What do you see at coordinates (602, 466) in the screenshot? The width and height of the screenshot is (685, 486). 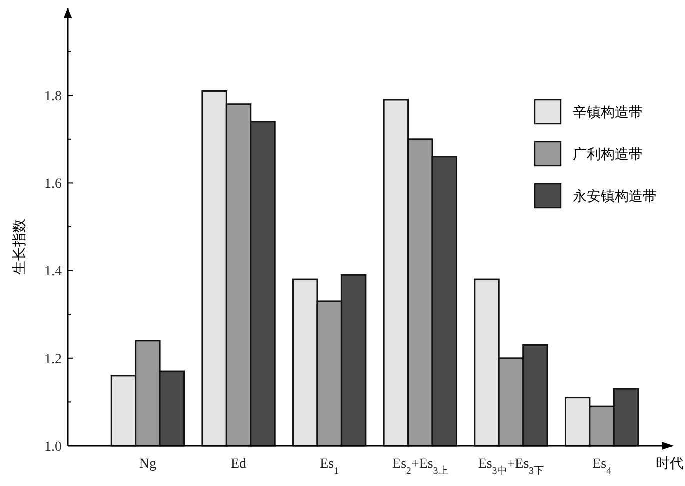 I see `x-tick-label: Es$_{4}$` at bounding box center [602, 466].